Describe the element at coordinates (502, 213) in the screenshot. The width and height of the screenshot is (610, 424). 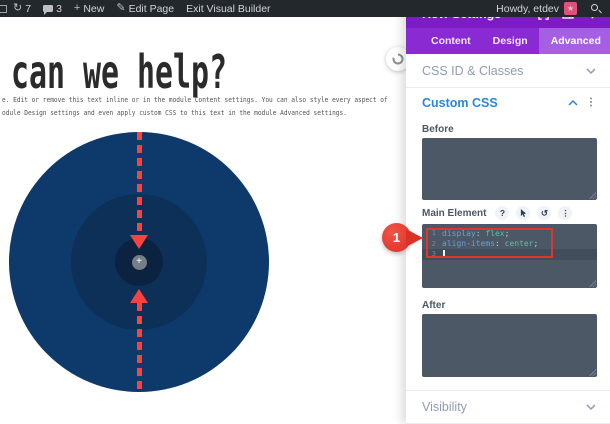
I see `help-icon: ?` at that location.